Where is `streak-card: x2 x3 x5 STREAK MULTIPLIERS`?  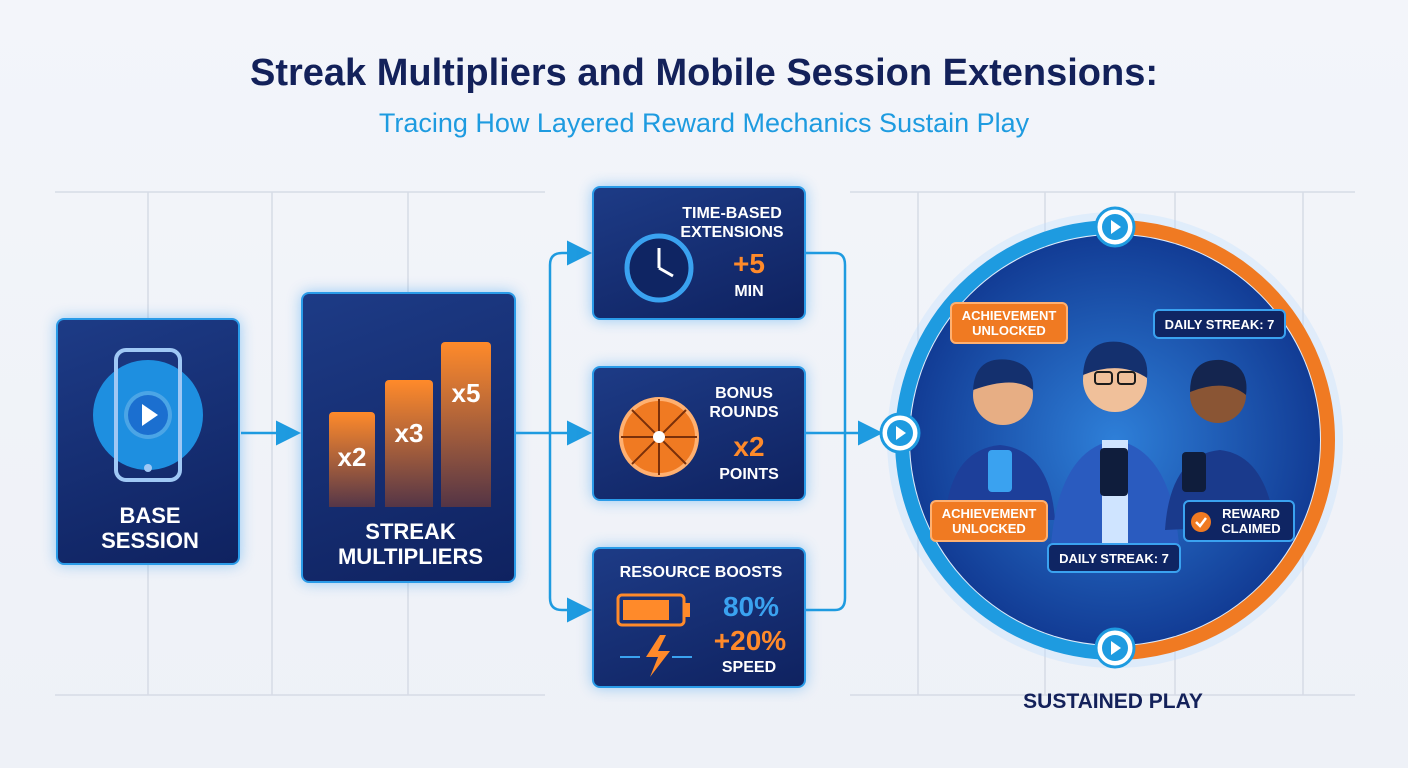 streak-card: x2 x3 x5 STREAK MULTIPLIERS is located at coordinates (408, 437).